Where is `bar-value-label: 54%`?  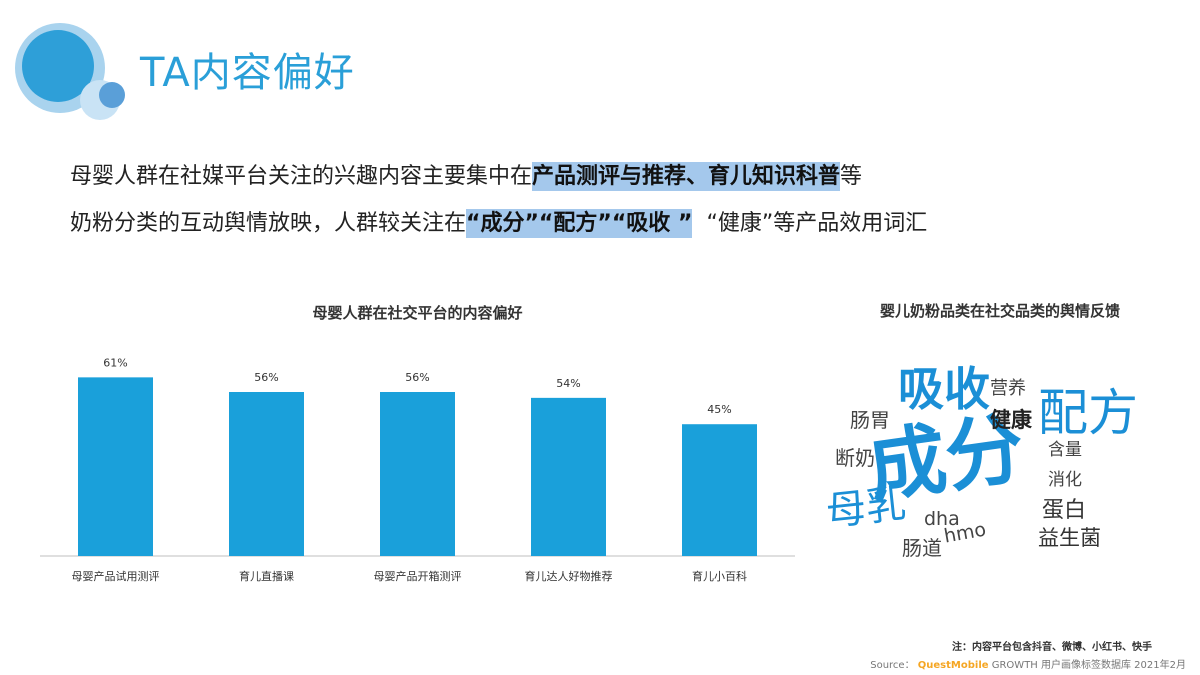 bar-value-label: 54% is located at coordinates (568, 383).